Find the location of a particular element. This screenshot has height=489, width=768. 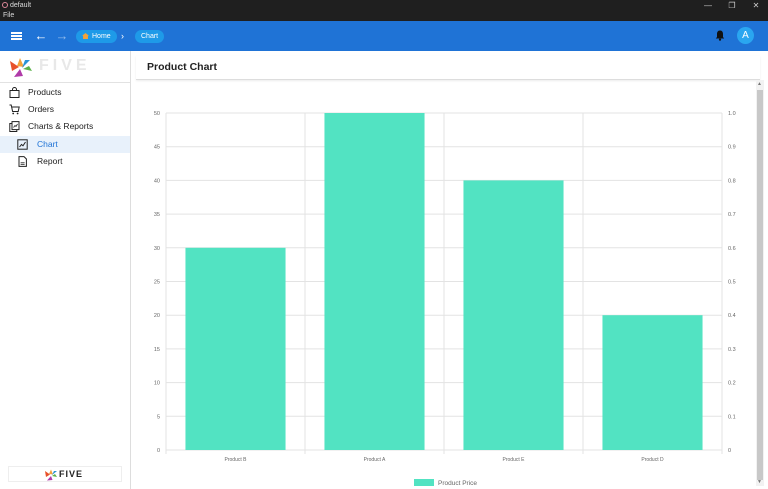

chart-icon is located at coordinates (22, 144).